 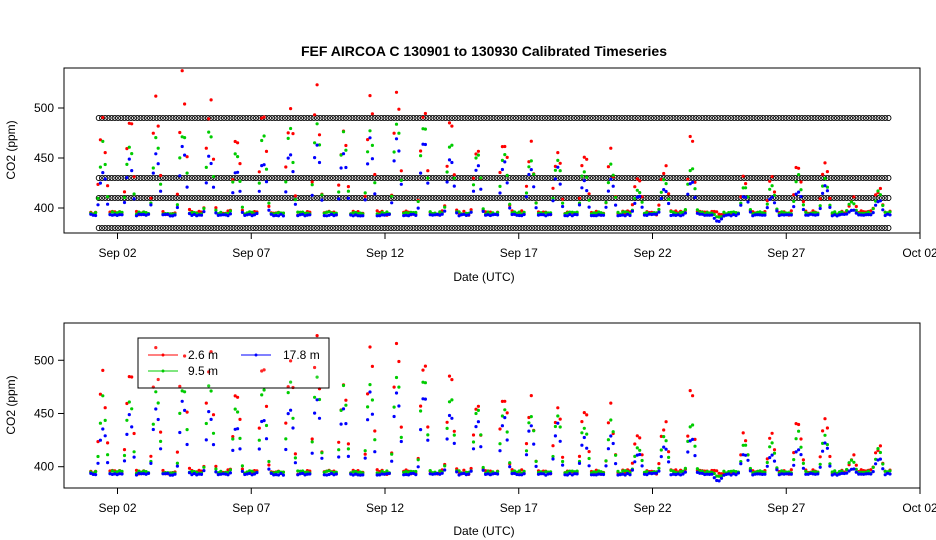 What do you see at coordinates (786, 508) in the screenshot?
I see `bottom-x-tick-label: Sep 27` at bounding box center [786, 508].